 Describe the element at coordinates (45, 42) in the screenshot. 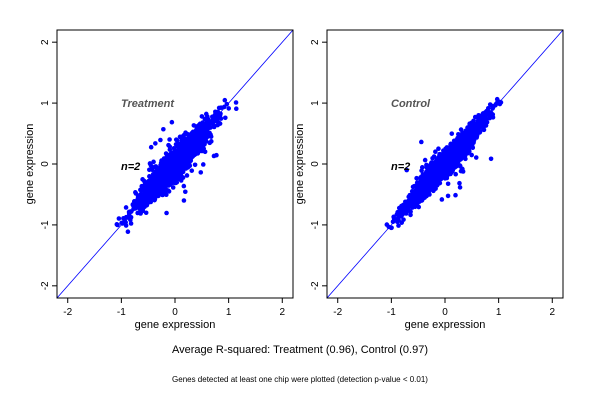

I see `y-tick-label: 2` at that location.